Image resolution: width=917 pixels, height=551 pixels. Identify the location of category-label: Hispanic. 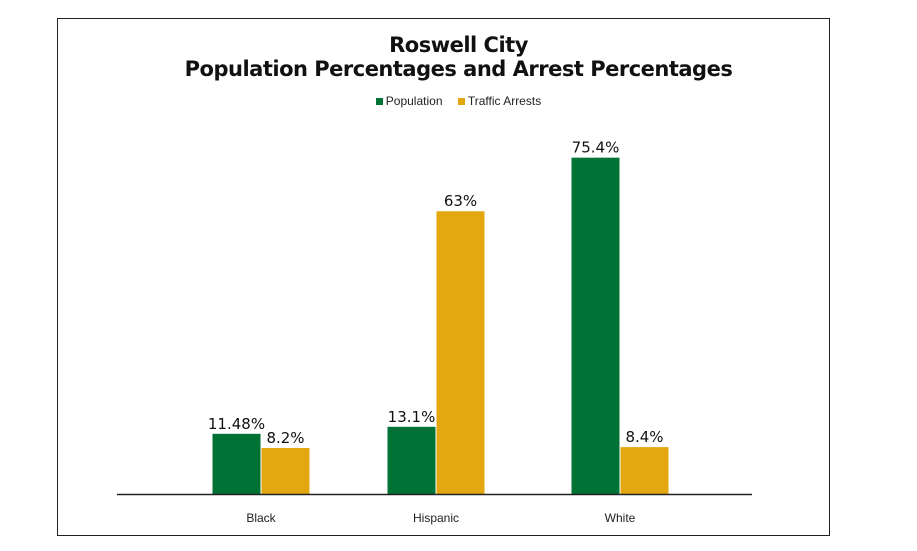
(436, 518).